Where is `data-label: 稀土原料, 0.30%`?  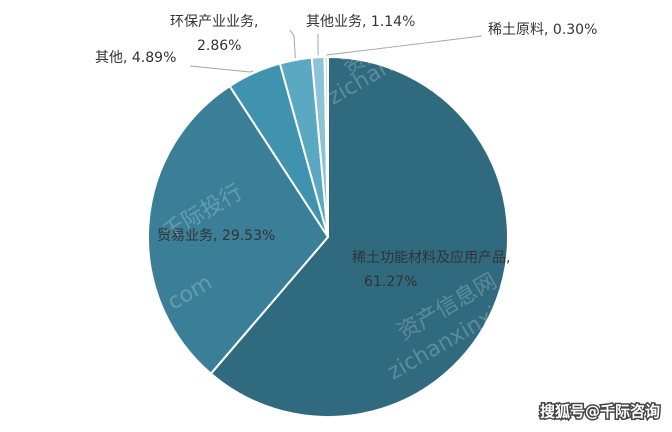
data-label: 稀土原料, 0.30% is located at coordinates (542, 30).